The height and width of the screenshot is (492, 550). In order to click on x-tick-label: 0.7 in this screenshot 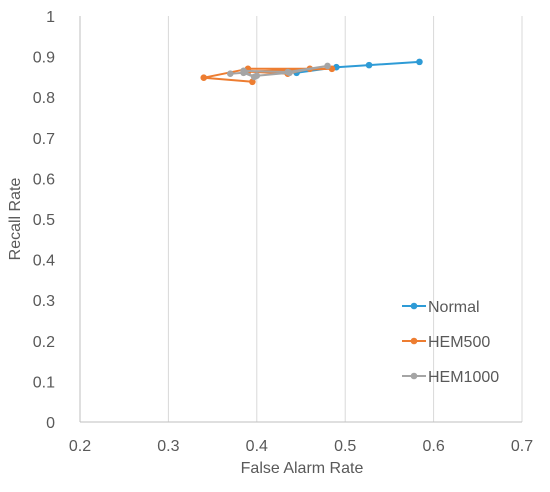, I will do `click(522, 446)`.